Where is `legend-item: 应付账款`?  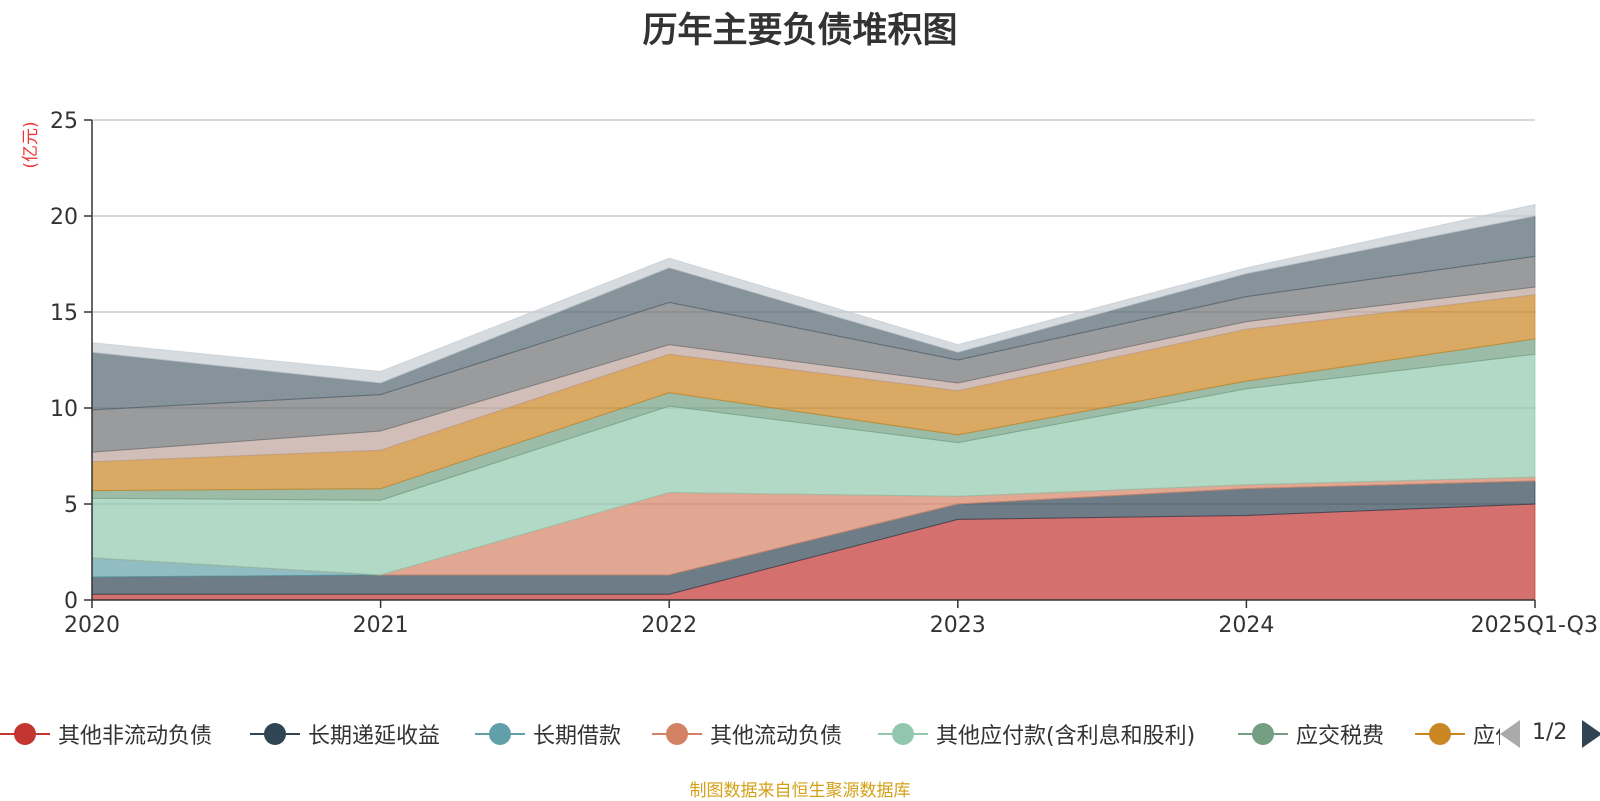
legend-item: 应付账款 is located at coordinates (1457, 734).